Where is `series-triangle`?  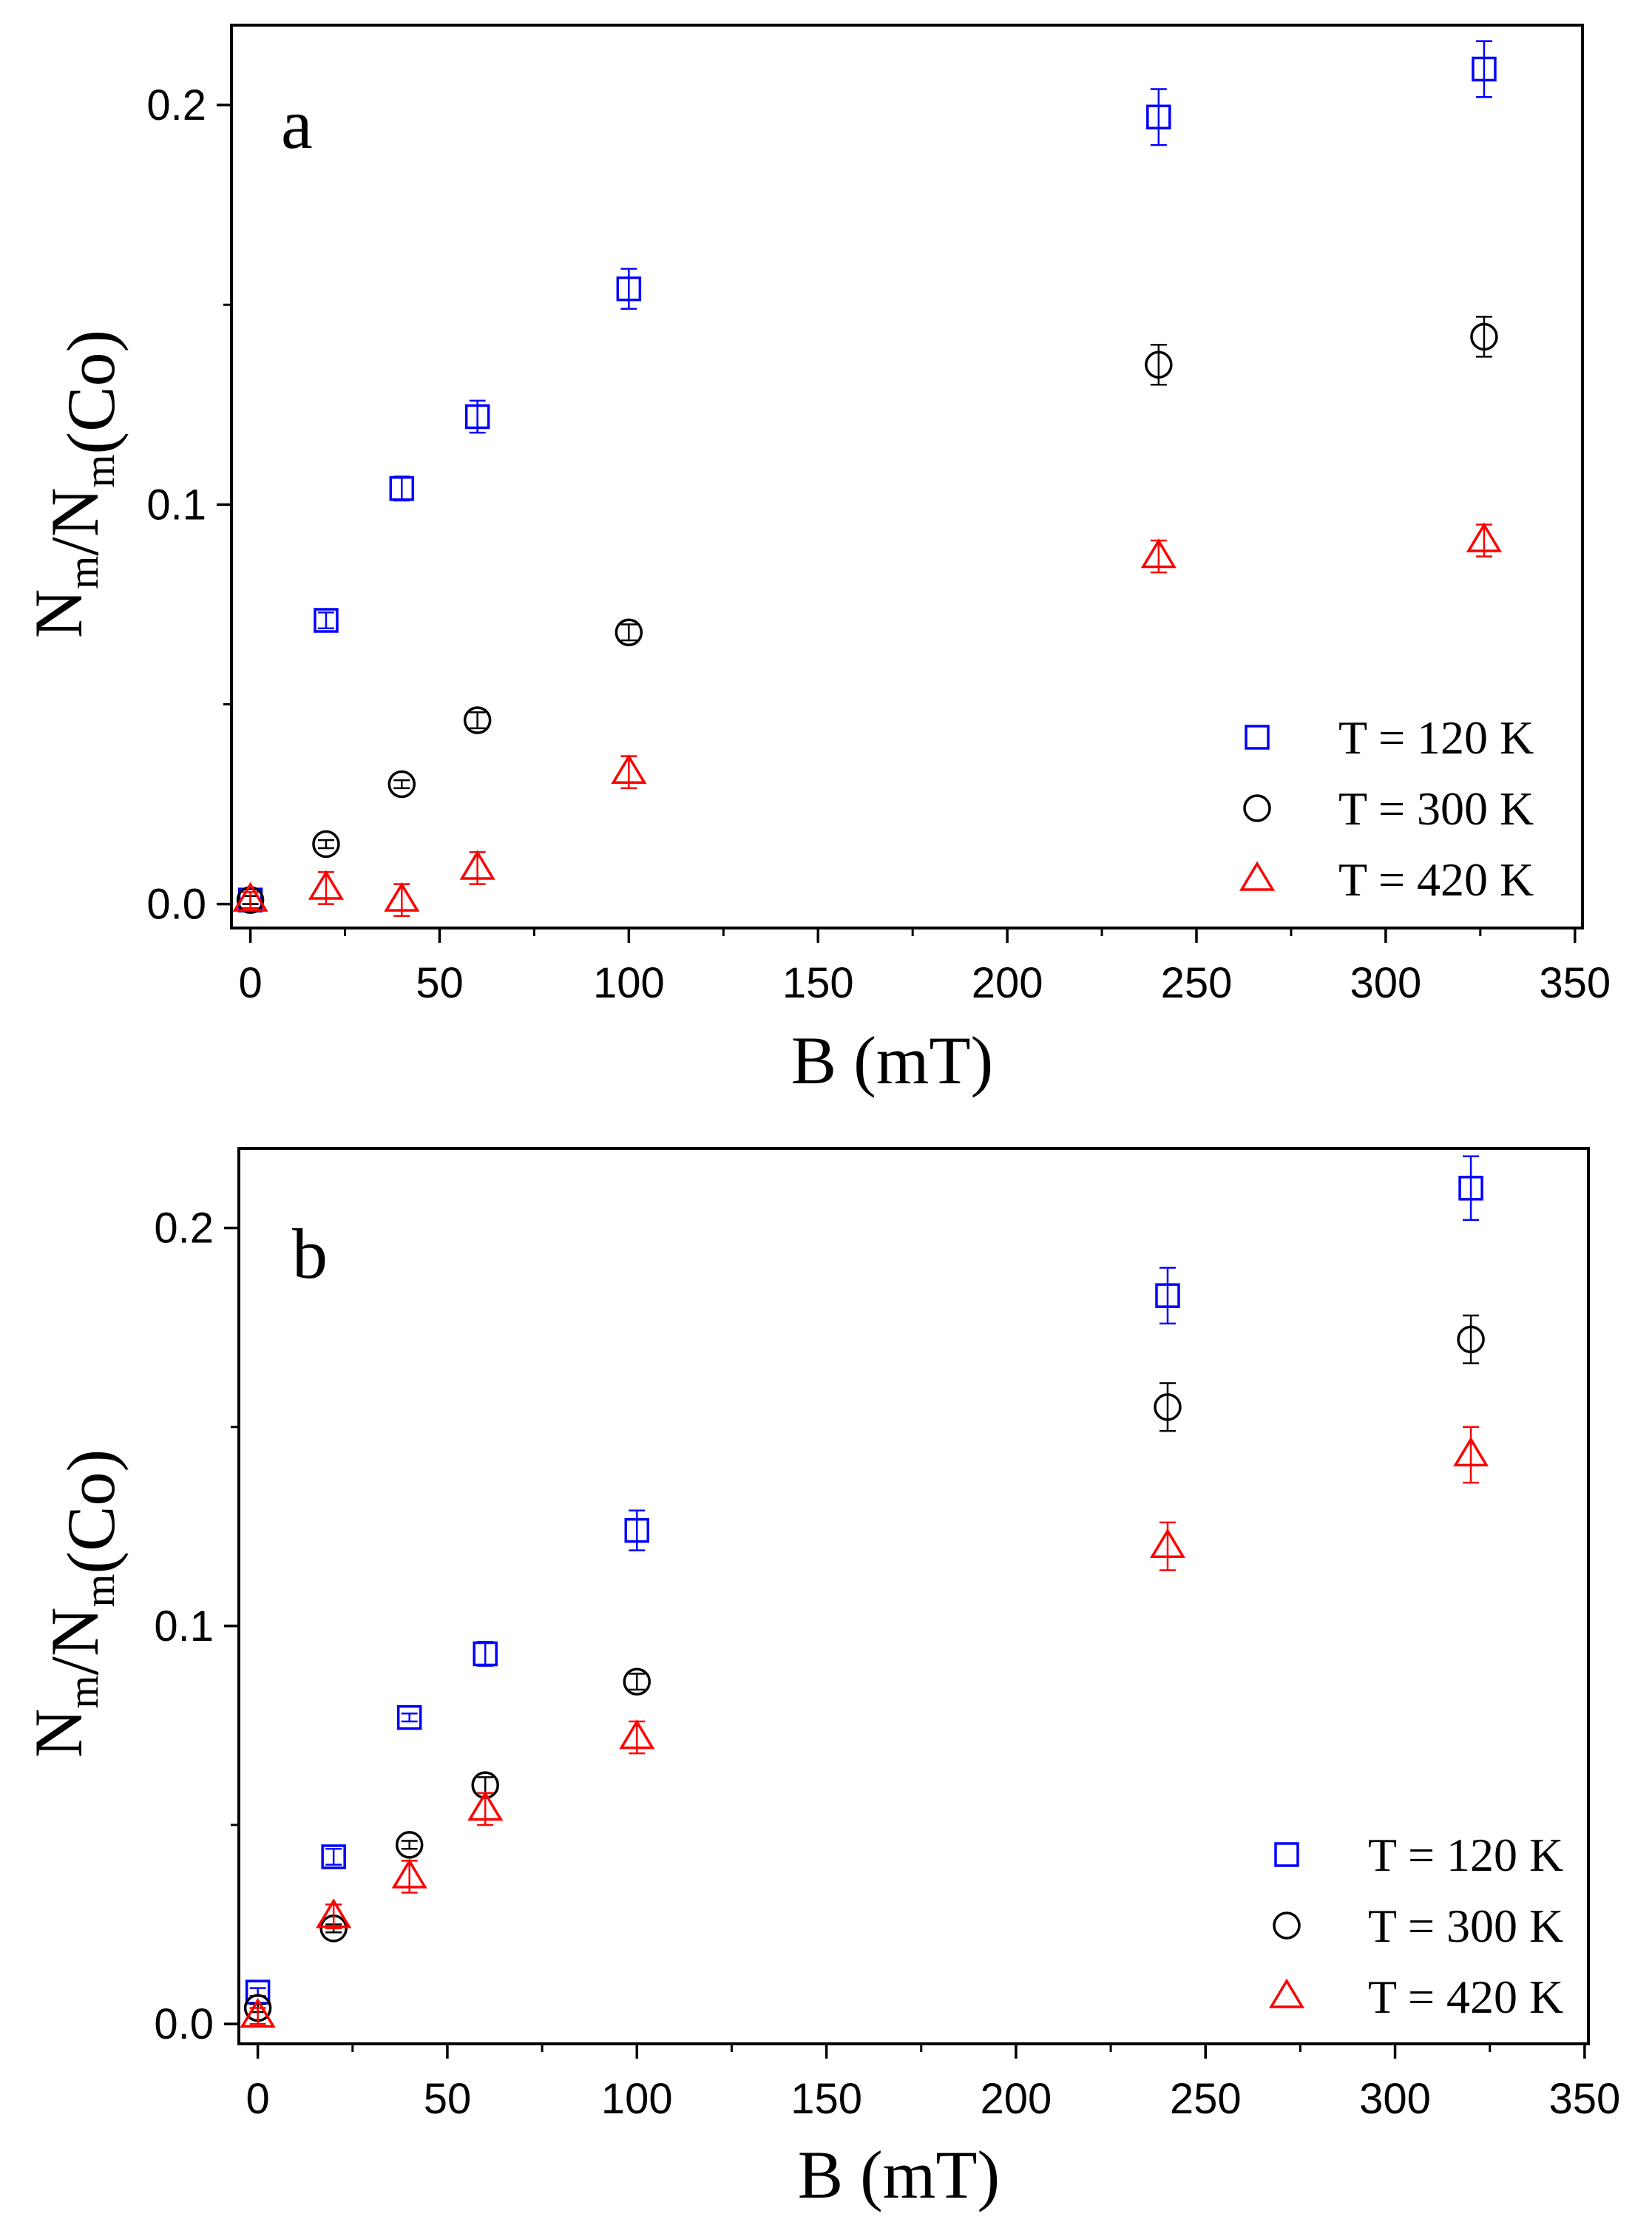
series-triangle is located at coordinates (867, 720).